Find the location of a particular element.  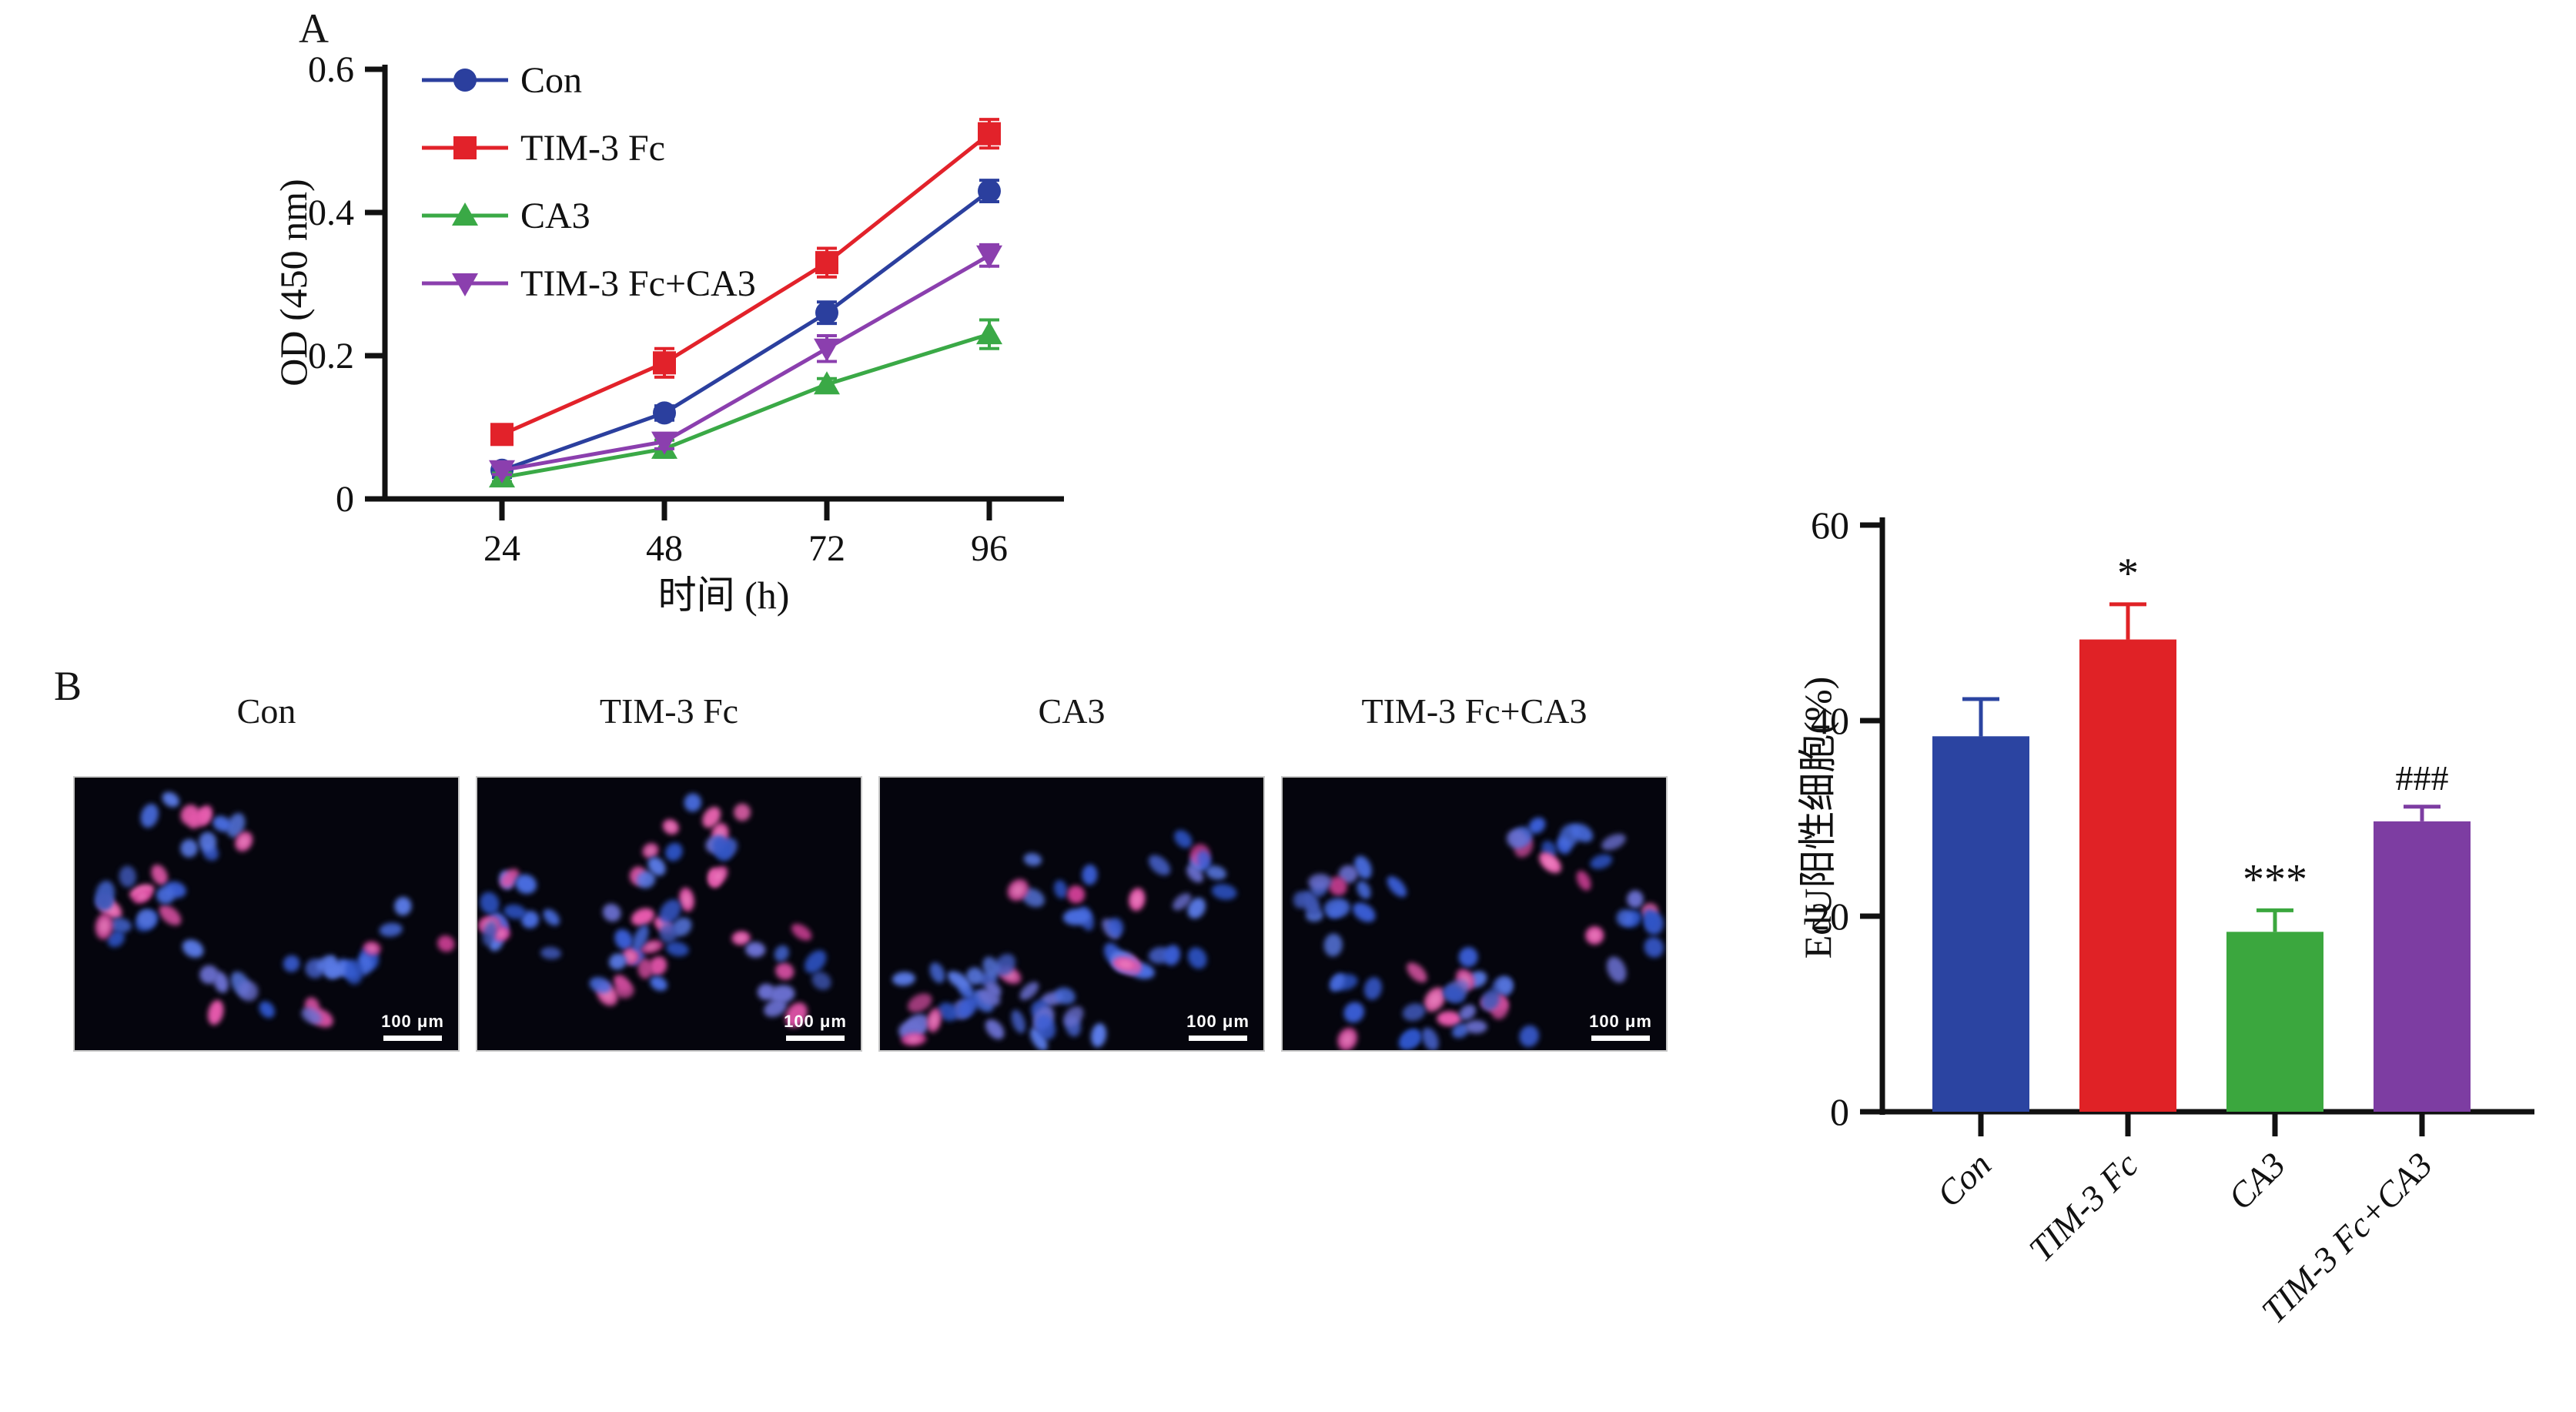

micrograph-label-tim-3-fc: TIM-3 Fc is located at coordinates (669, 711).